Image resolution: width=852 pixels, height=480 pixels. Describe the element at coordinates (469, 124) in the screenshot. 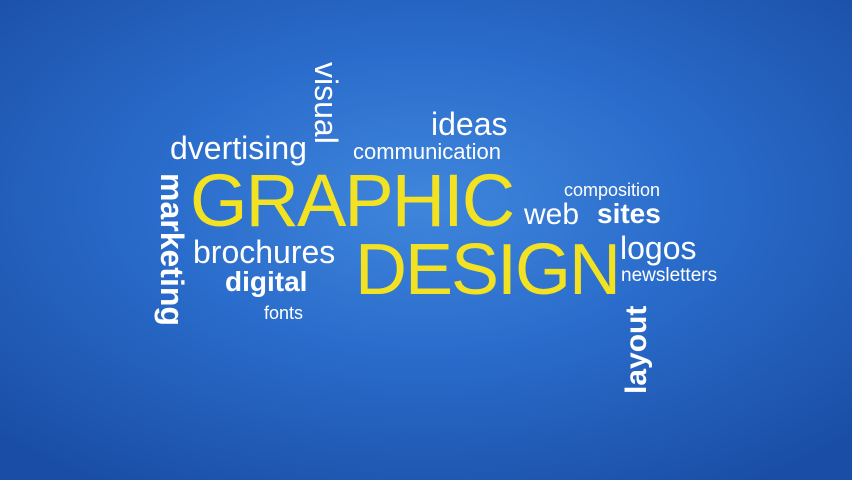

I see `word-ideas: ideas` at that location.